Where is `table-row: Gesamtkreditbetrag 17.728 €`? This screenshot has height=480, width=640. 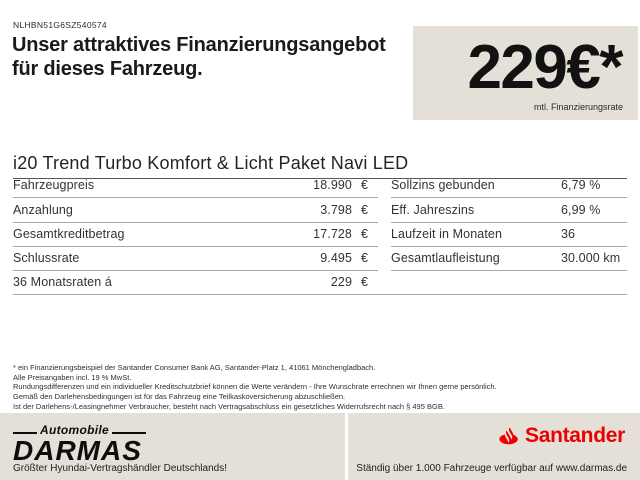 table-row: Gesamtkreditbetrag 17.728 € is located at coordinates (195, 235).